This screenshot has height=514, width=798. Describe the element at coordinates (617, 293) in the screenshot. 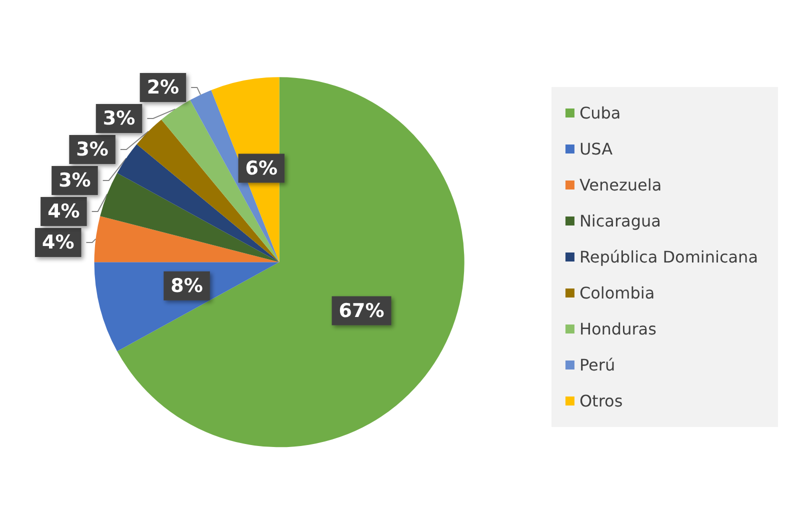

I see `legend-label: Colombia` at that location.